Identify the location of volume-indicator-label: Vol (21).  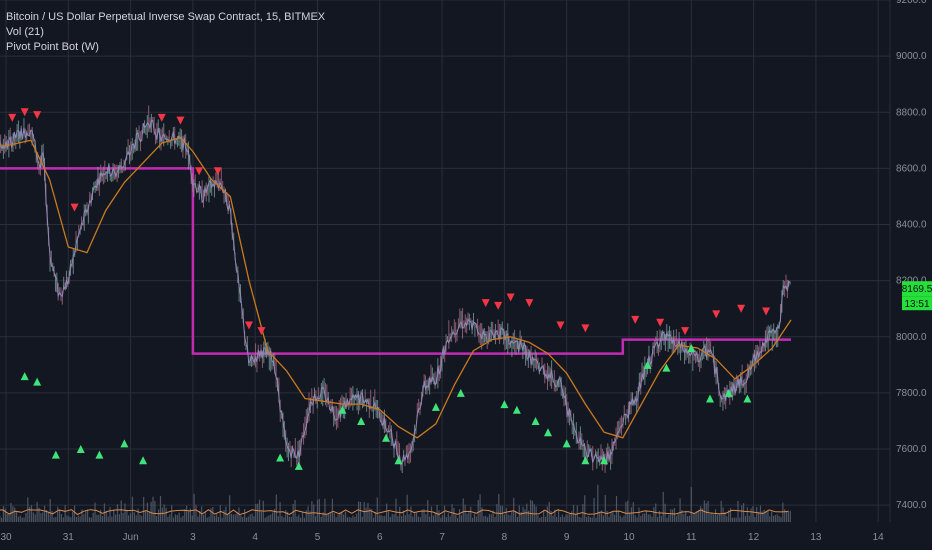
(25, 32).